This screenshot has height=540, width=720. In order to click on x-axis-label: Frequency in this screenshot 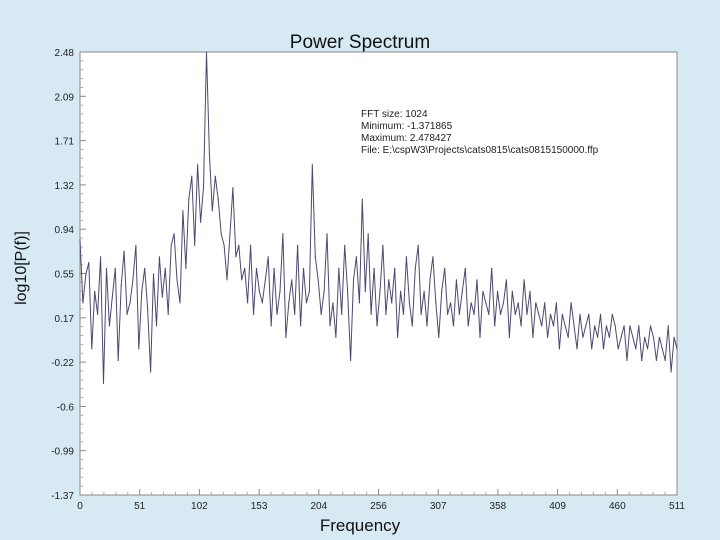, I will do `click(360, 525)`.